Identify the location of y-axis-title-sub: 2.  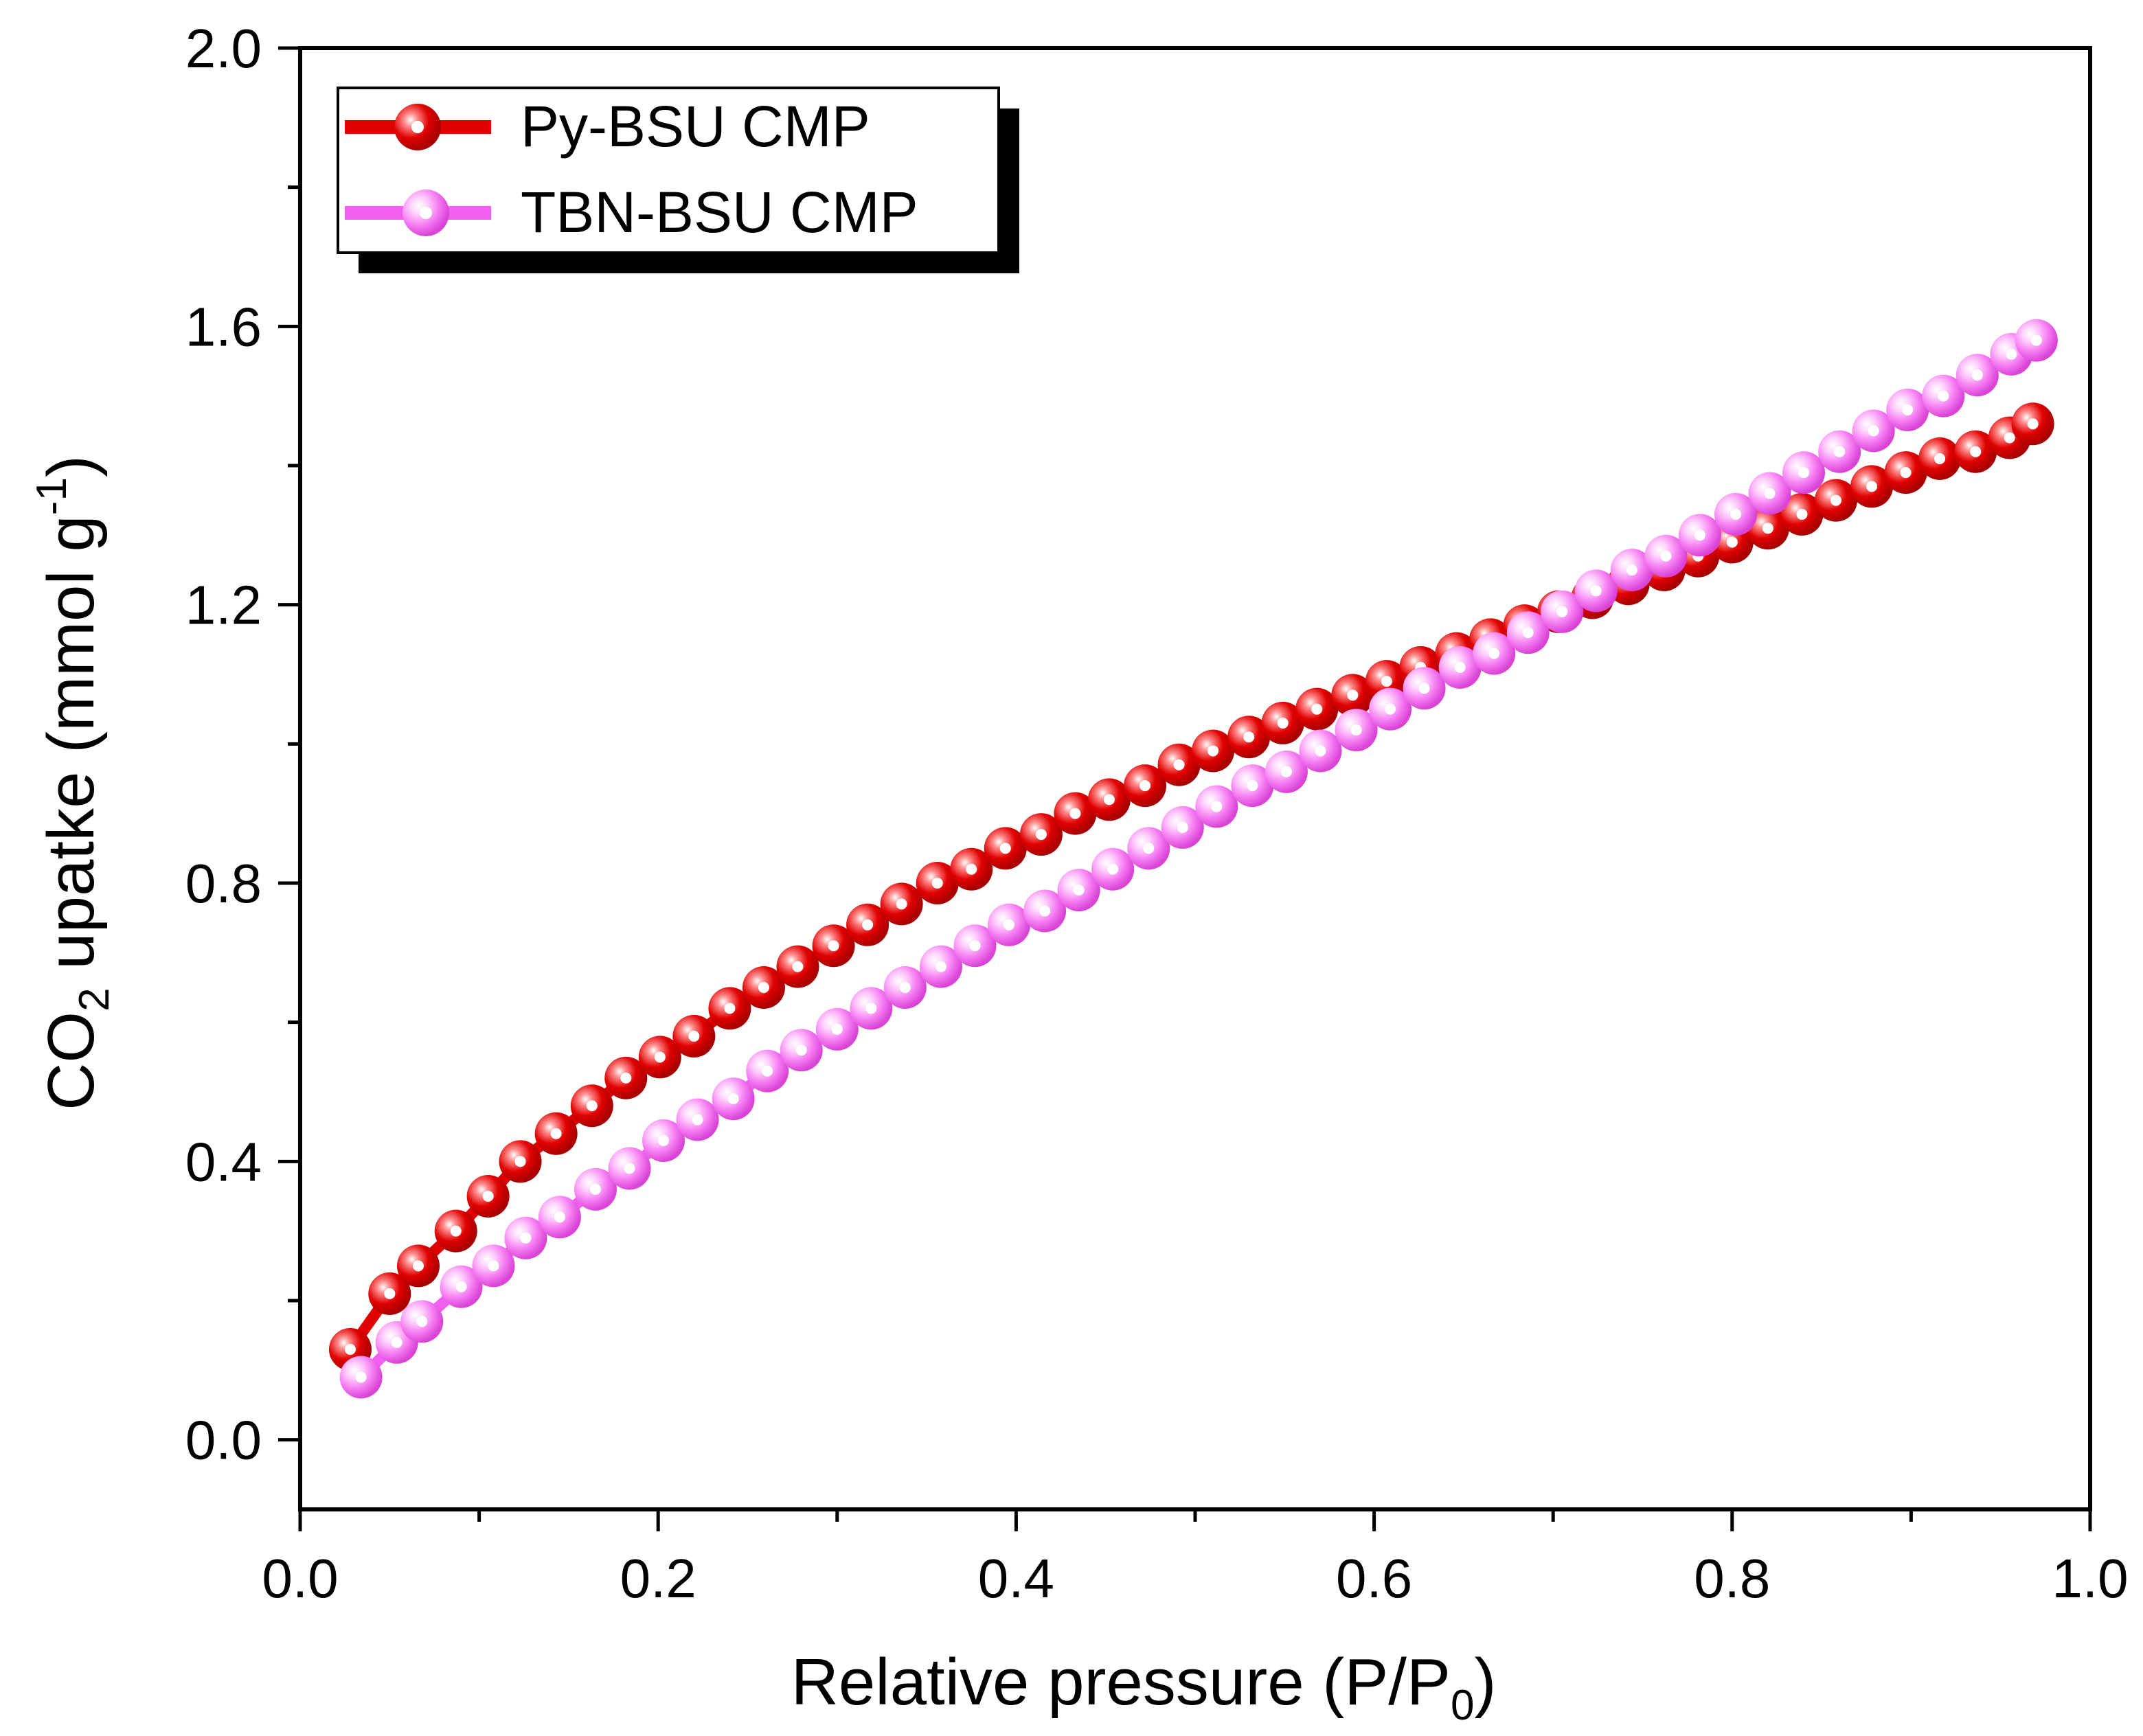
(94, 999).